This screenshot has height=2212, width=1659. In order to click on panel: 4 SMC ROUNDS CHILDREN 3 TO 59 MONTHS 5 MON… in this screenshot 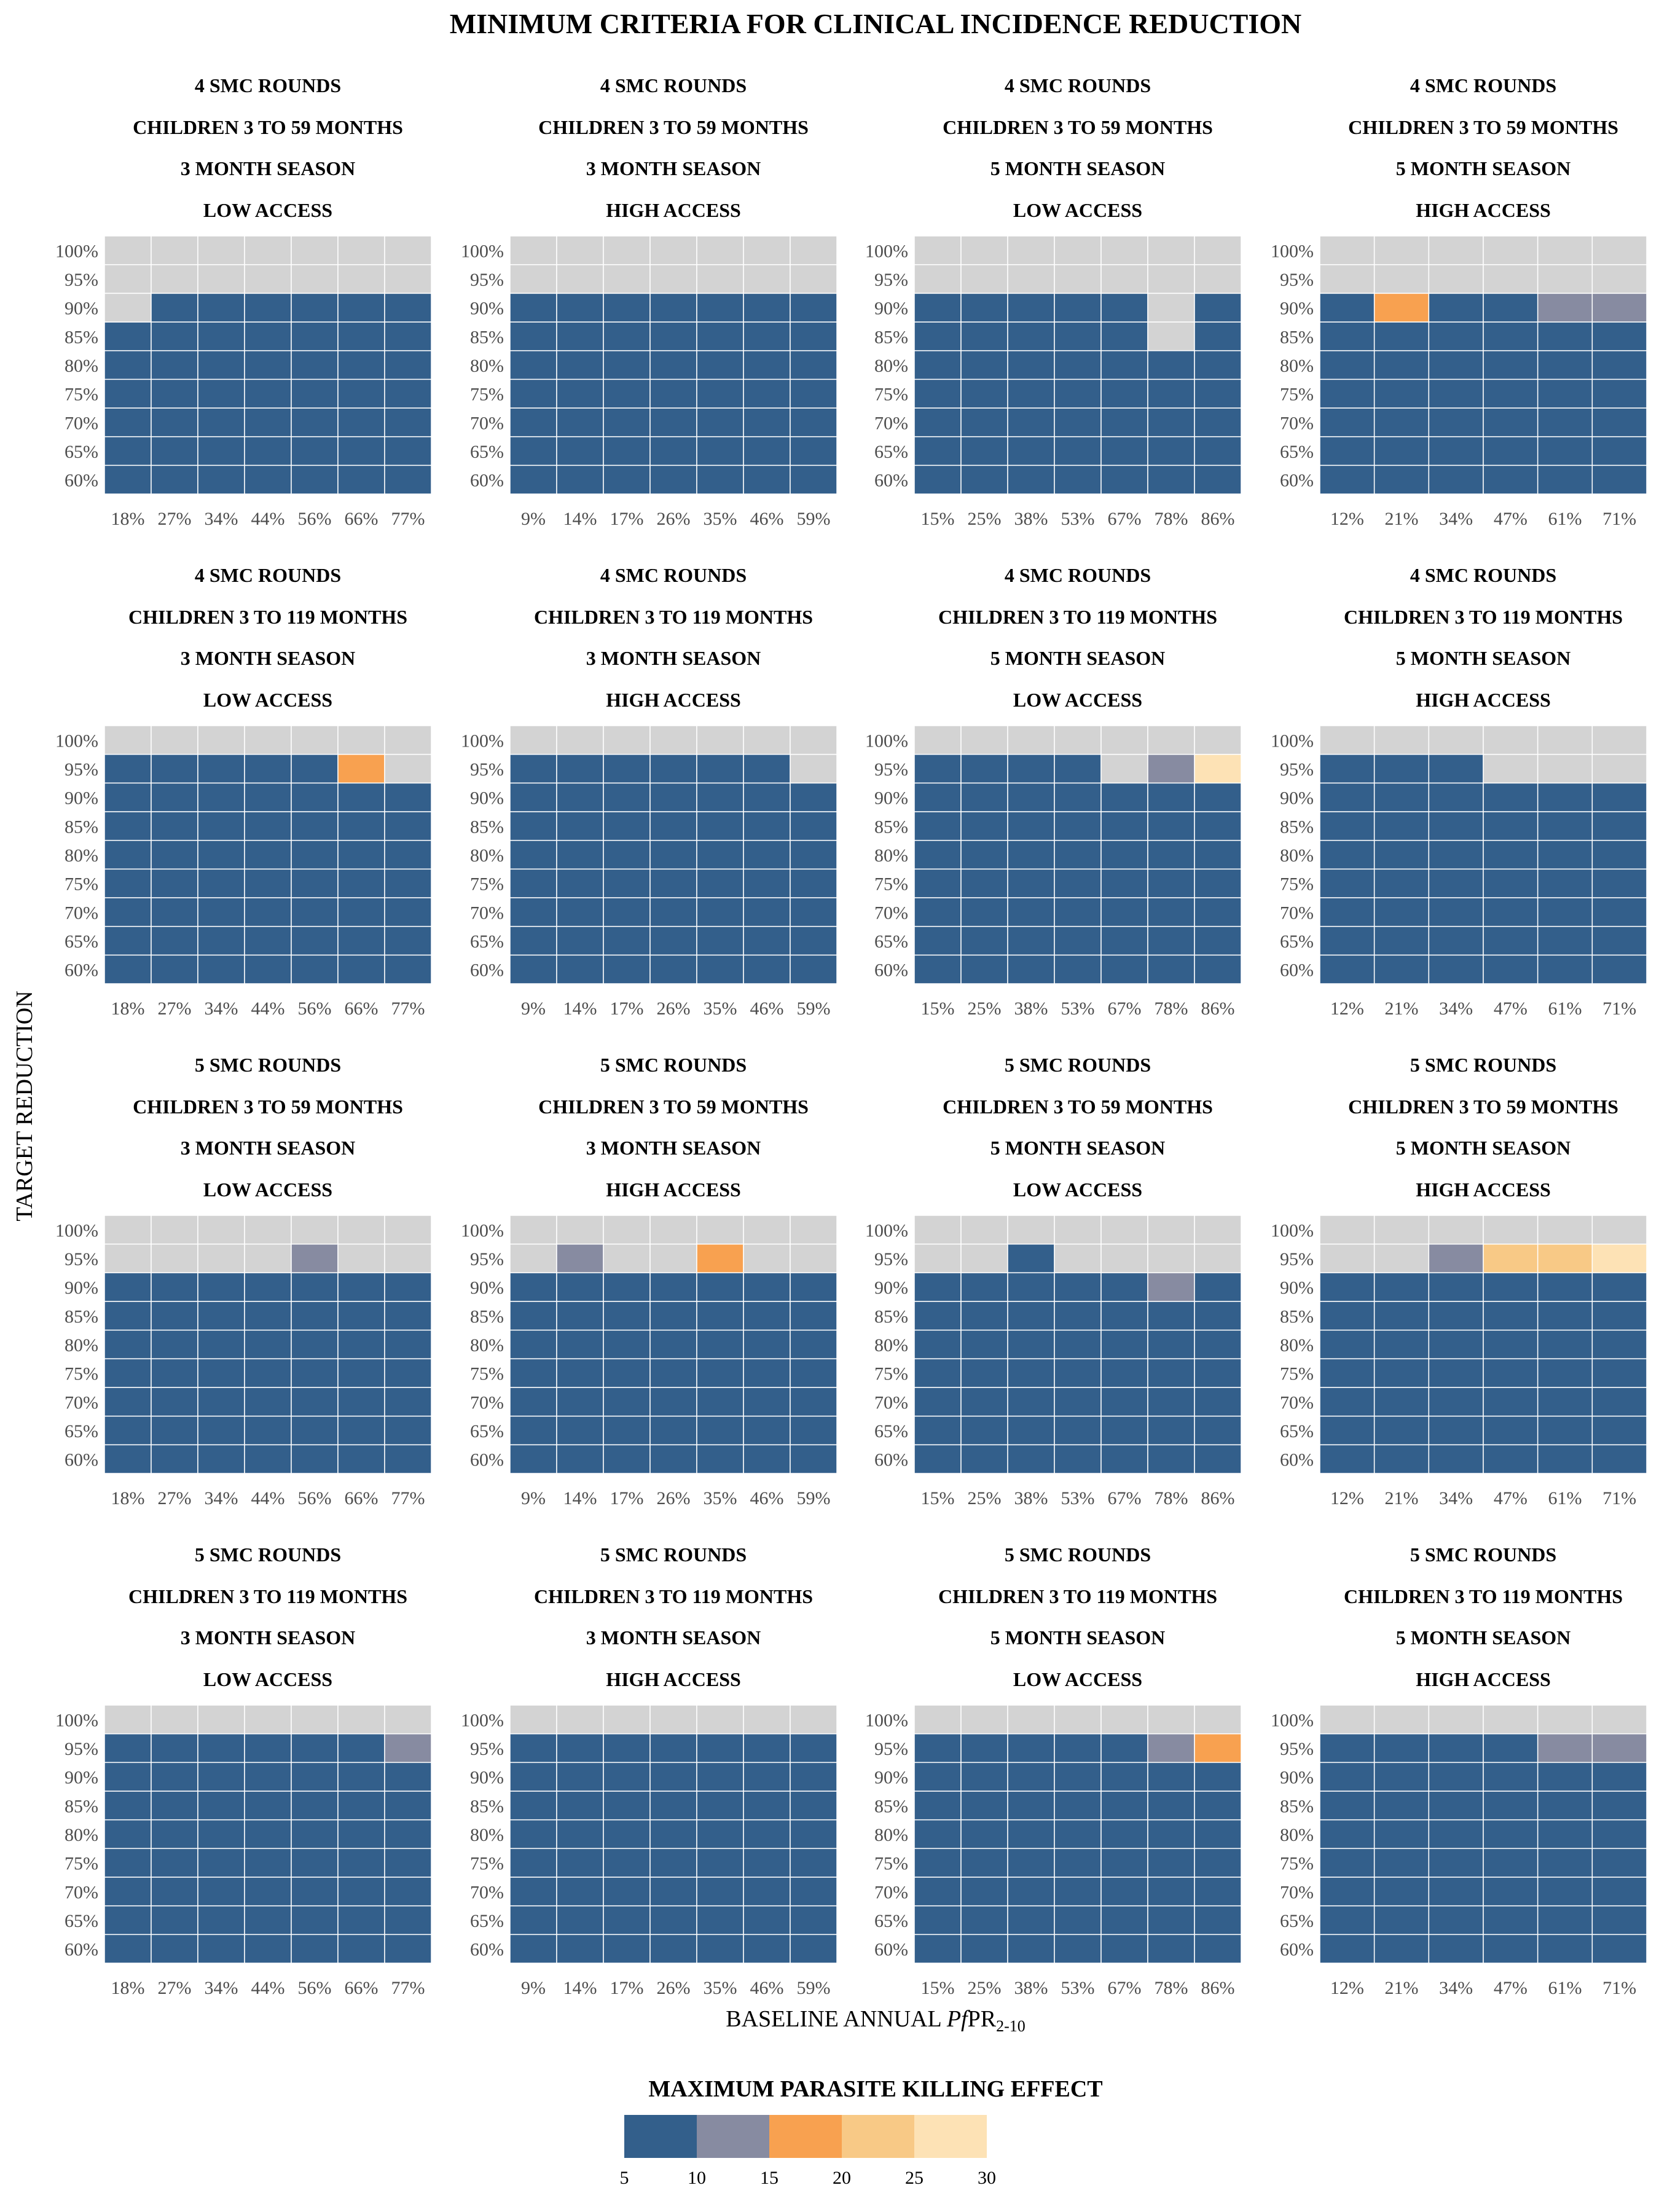, I will do `click(1053, 301)`.